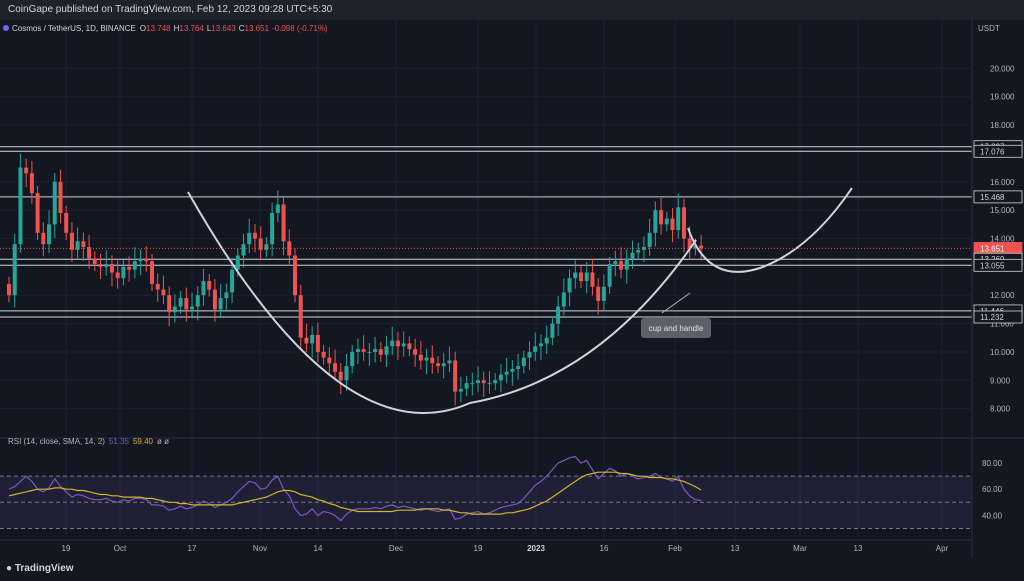 The width and height of the screenshot is (1024, 581). I want to click on rsi-line, so click(355, 488).